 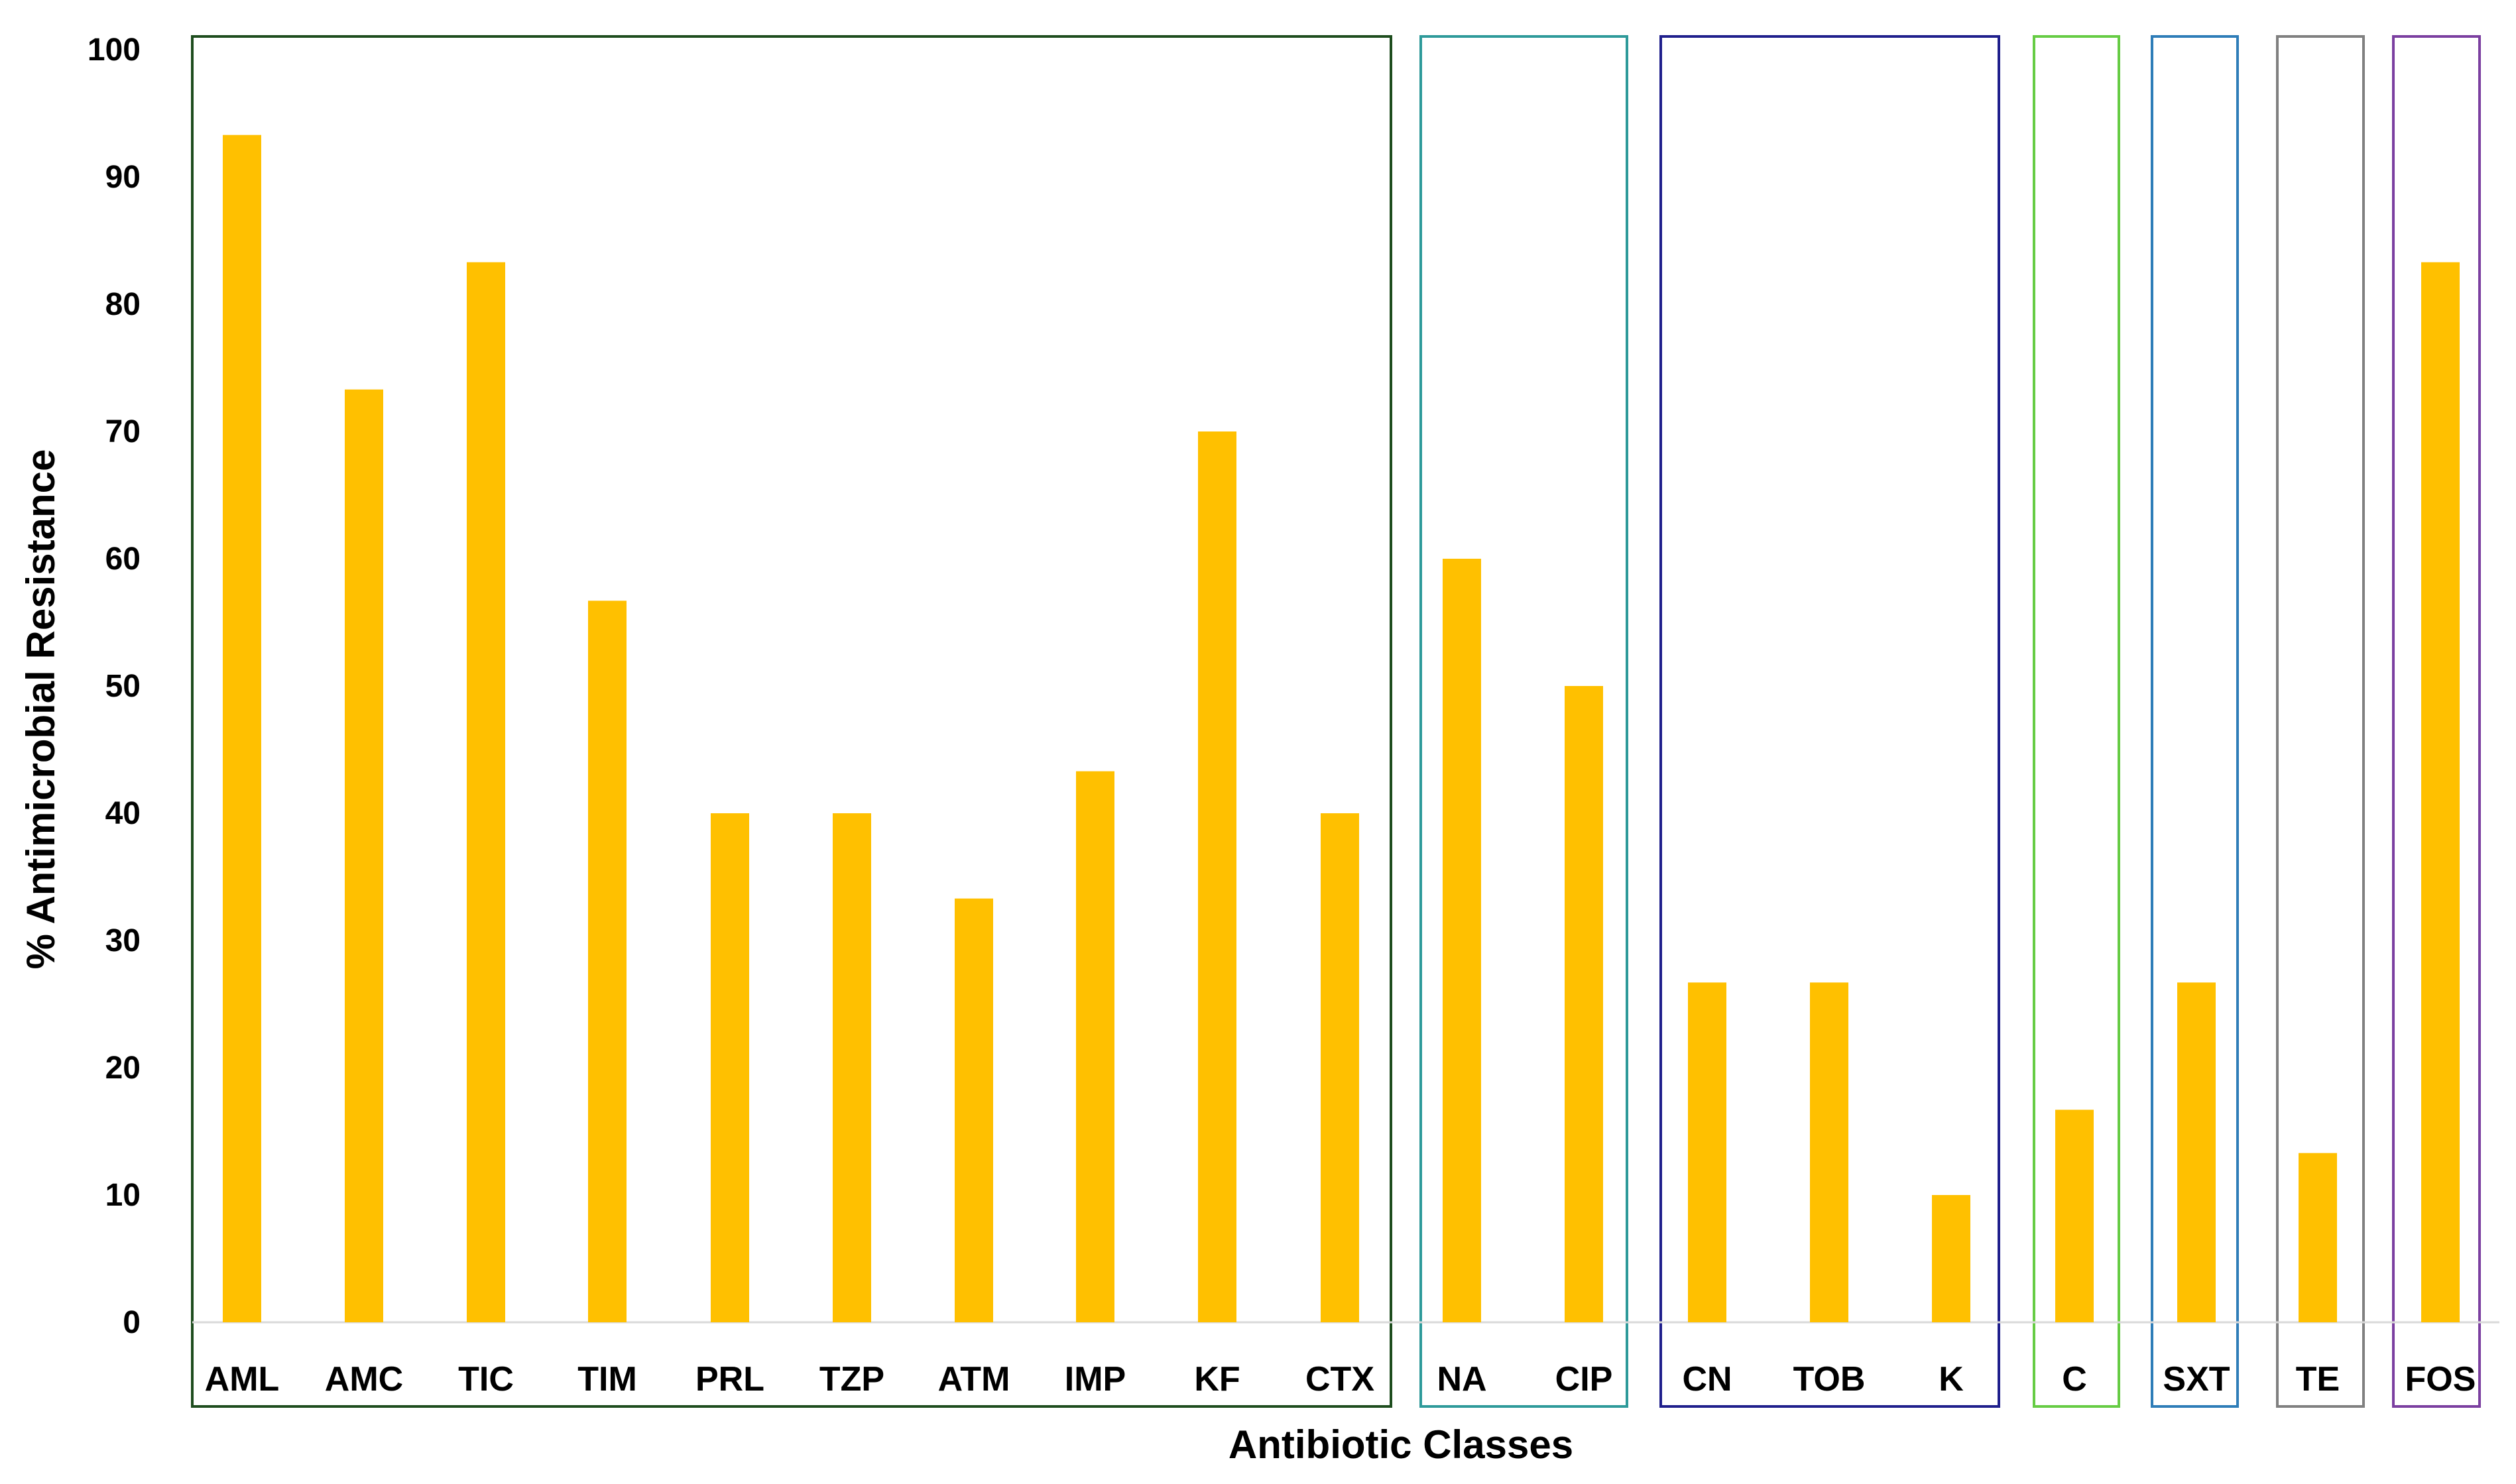 I want to click on bar-c, so click(x=2074, y=1216).